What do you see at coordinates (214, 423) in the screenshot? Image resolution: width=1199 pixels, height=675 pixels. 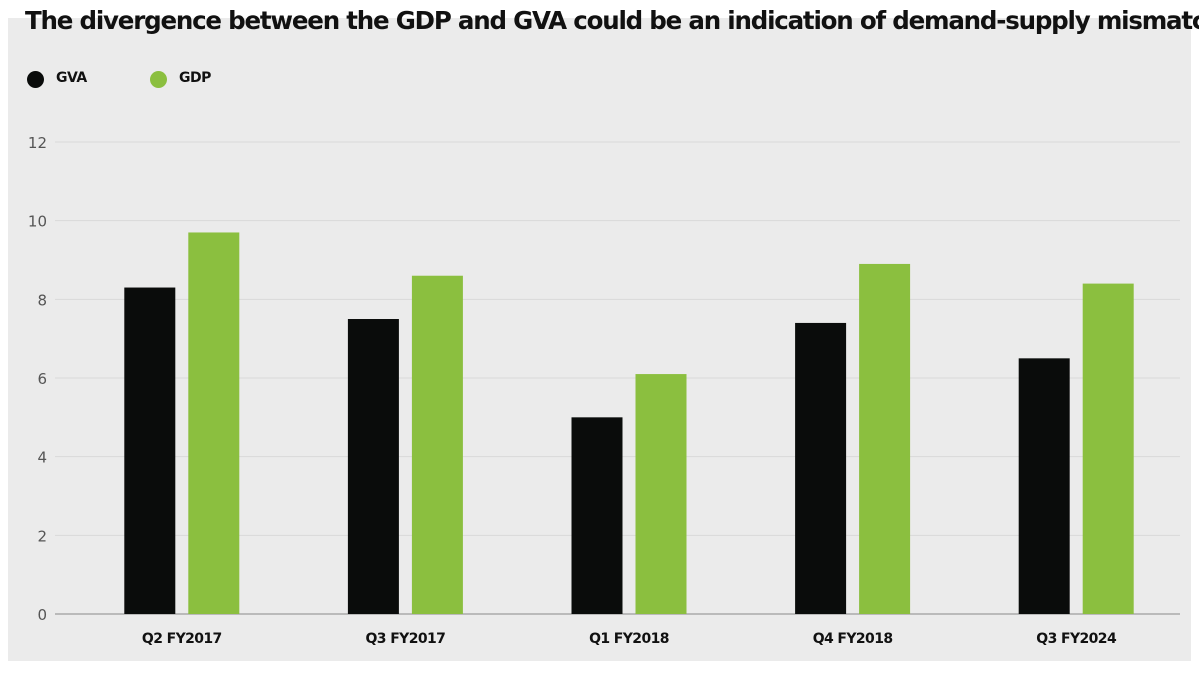 I see `bar-gdp-q2-fy2017` at bounding box center [214, 423].